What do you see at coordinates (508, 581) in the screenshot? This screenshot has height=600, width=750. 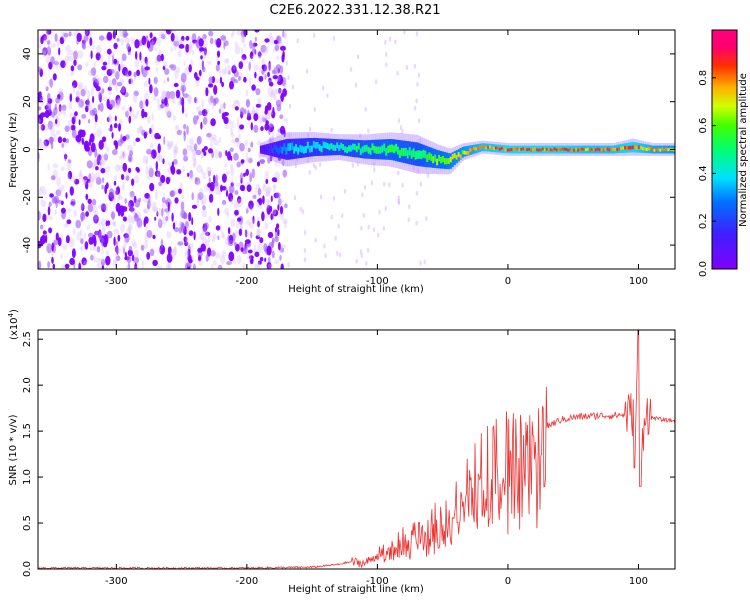 I see `snr-x-tick-label: 0` at bounding box center [508, 581].